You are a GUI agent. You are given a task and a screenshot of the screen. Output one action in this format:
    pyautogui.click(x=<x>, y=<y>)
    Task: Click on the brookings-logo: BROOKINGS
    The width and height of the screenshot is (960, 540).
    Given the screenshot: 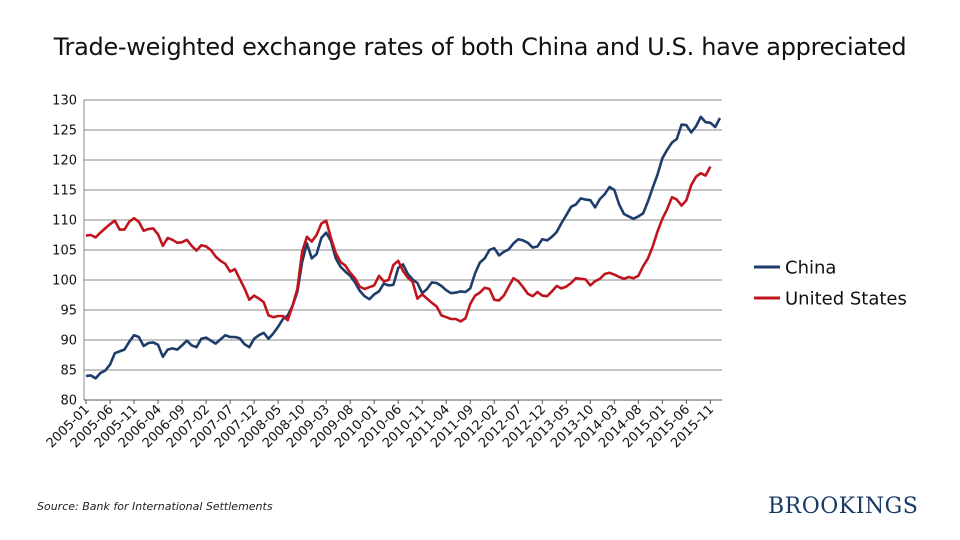 What is the action you would take?
    pyautogui.click(x=843, y=506)
    